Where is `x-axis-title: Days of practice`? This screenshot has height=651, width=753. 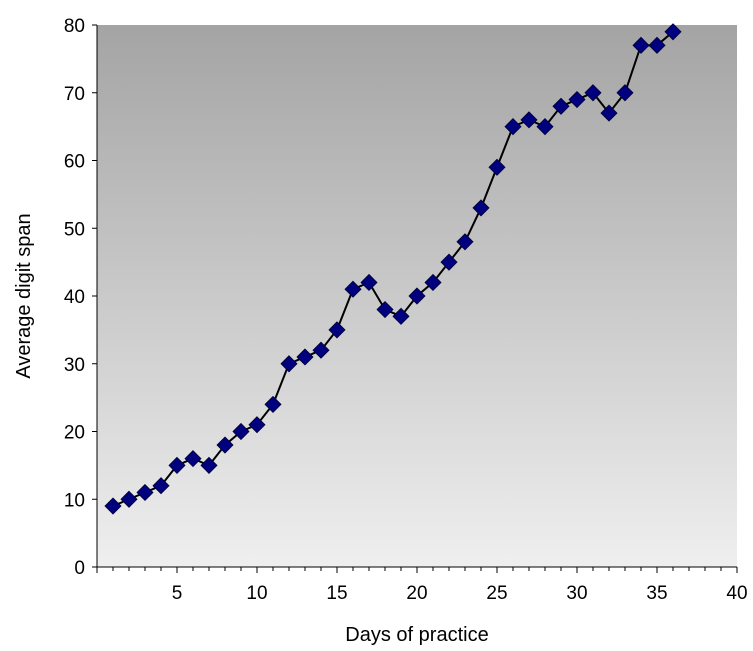
x-axis-title: Days of practice is located at coordinates (416, 635).